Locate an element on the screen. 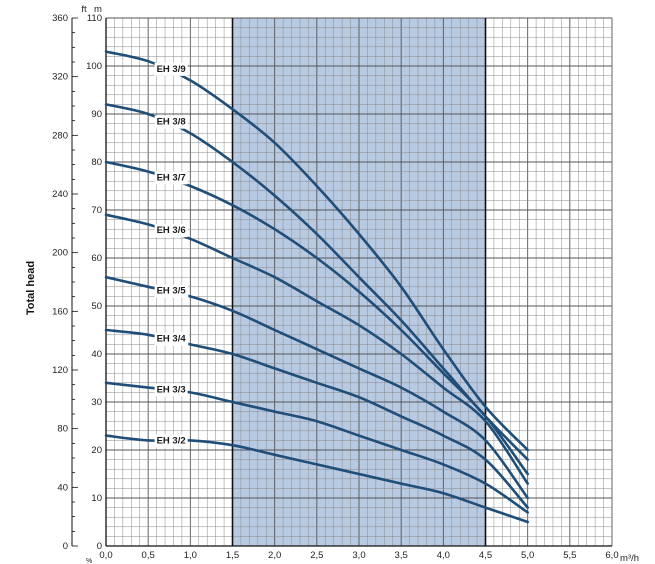 This screenshot has height=564, width=655. x-tick-label: 5,5 is located at coordinates (569, 555).